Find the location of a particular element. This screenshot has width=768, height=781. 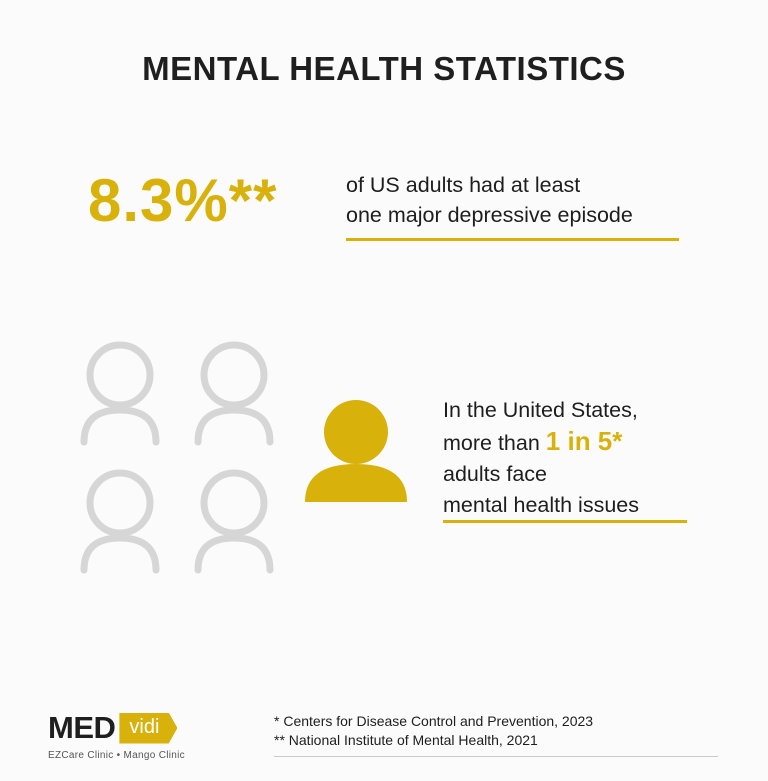

prevalence-line-2: more than 1 in 5* is located at coordinates (541, 442).